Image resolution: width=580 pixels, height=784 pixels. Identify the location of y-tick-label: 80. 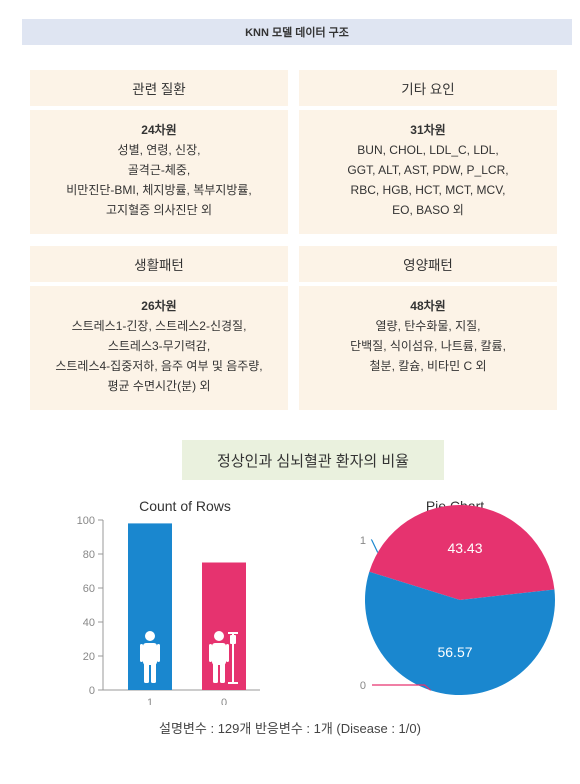
(89, 555).